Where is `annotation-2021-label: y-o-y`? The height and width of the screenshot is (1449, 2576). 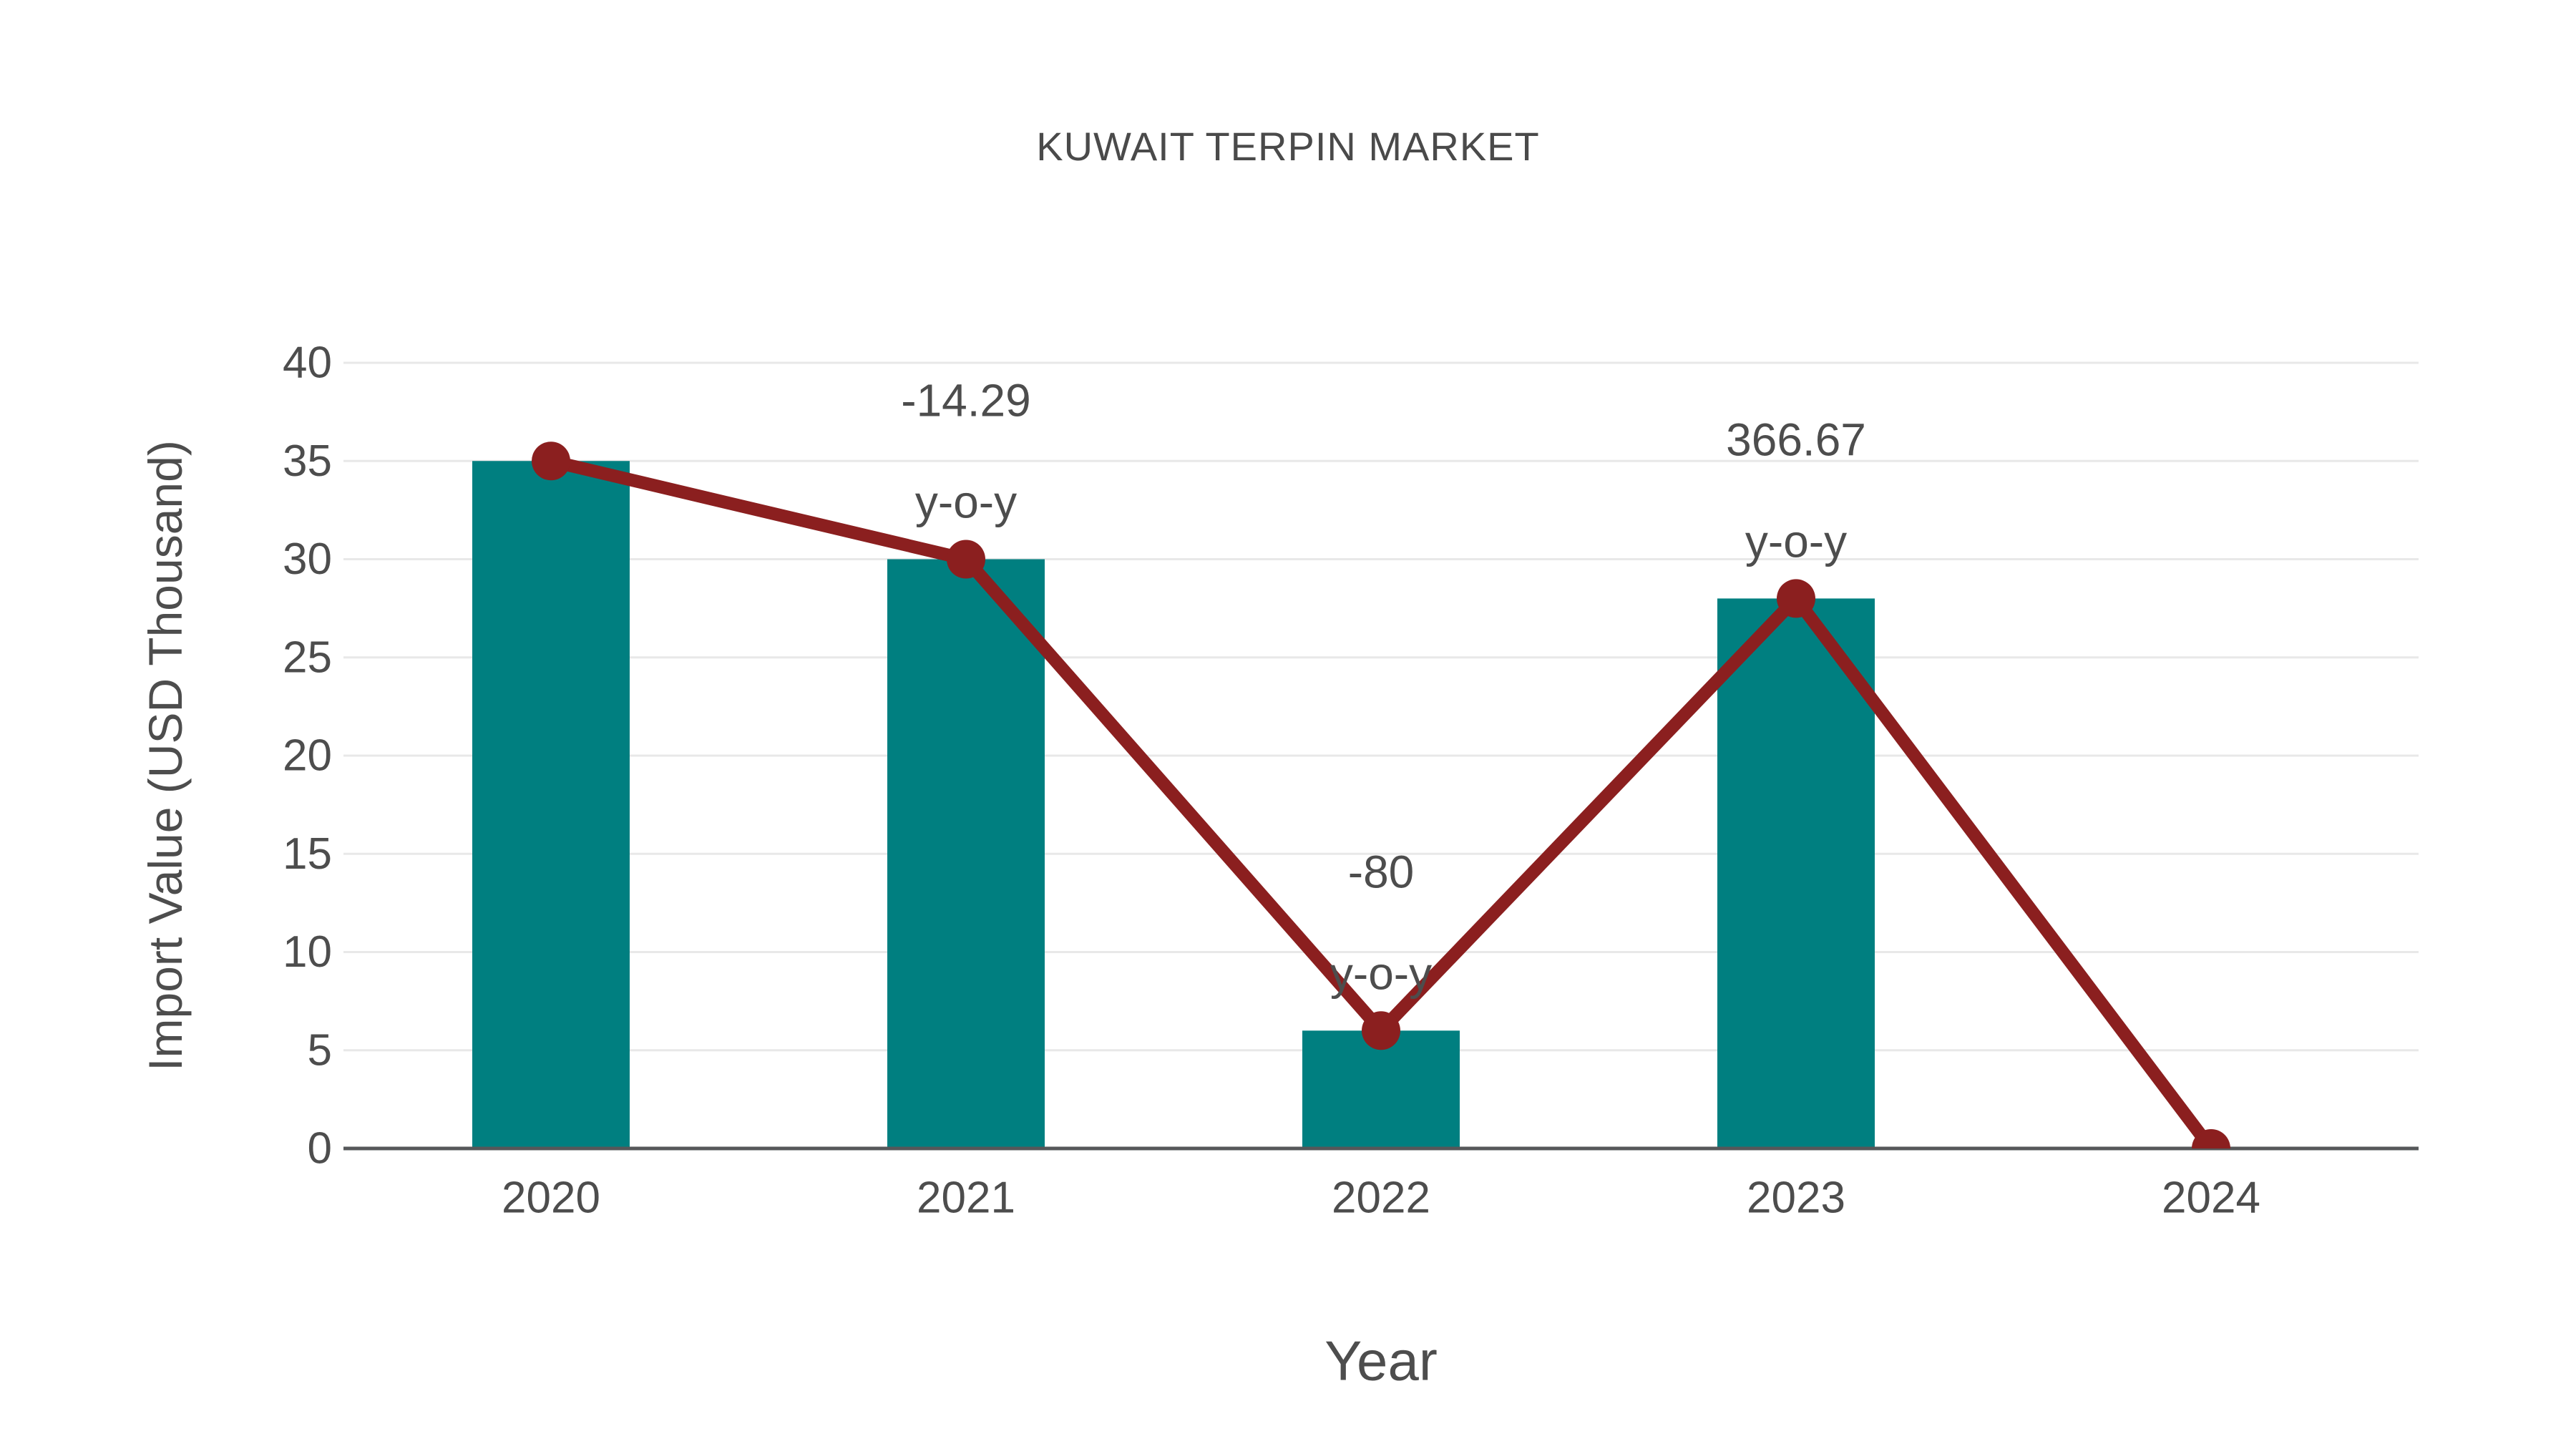 annotation-2021-label: y-o-y is located at coordinates (966, 502).